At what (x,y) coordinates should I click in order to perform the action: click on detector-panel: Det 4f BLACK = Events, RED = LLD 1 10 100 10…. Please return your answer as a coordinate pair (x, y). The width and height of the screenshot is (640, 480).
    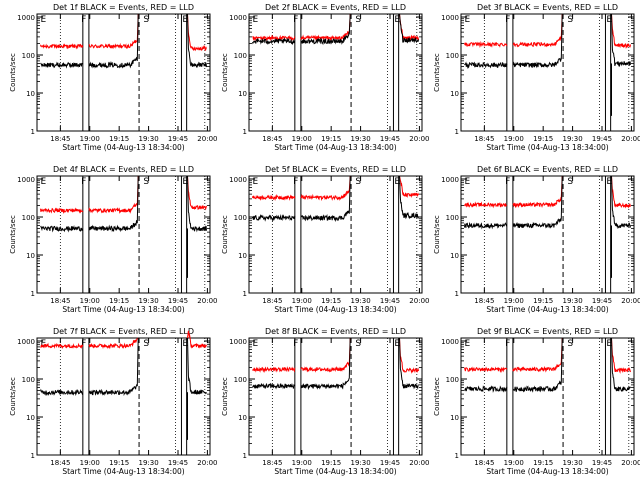
    Looking at the image, I should click on (113, 239).